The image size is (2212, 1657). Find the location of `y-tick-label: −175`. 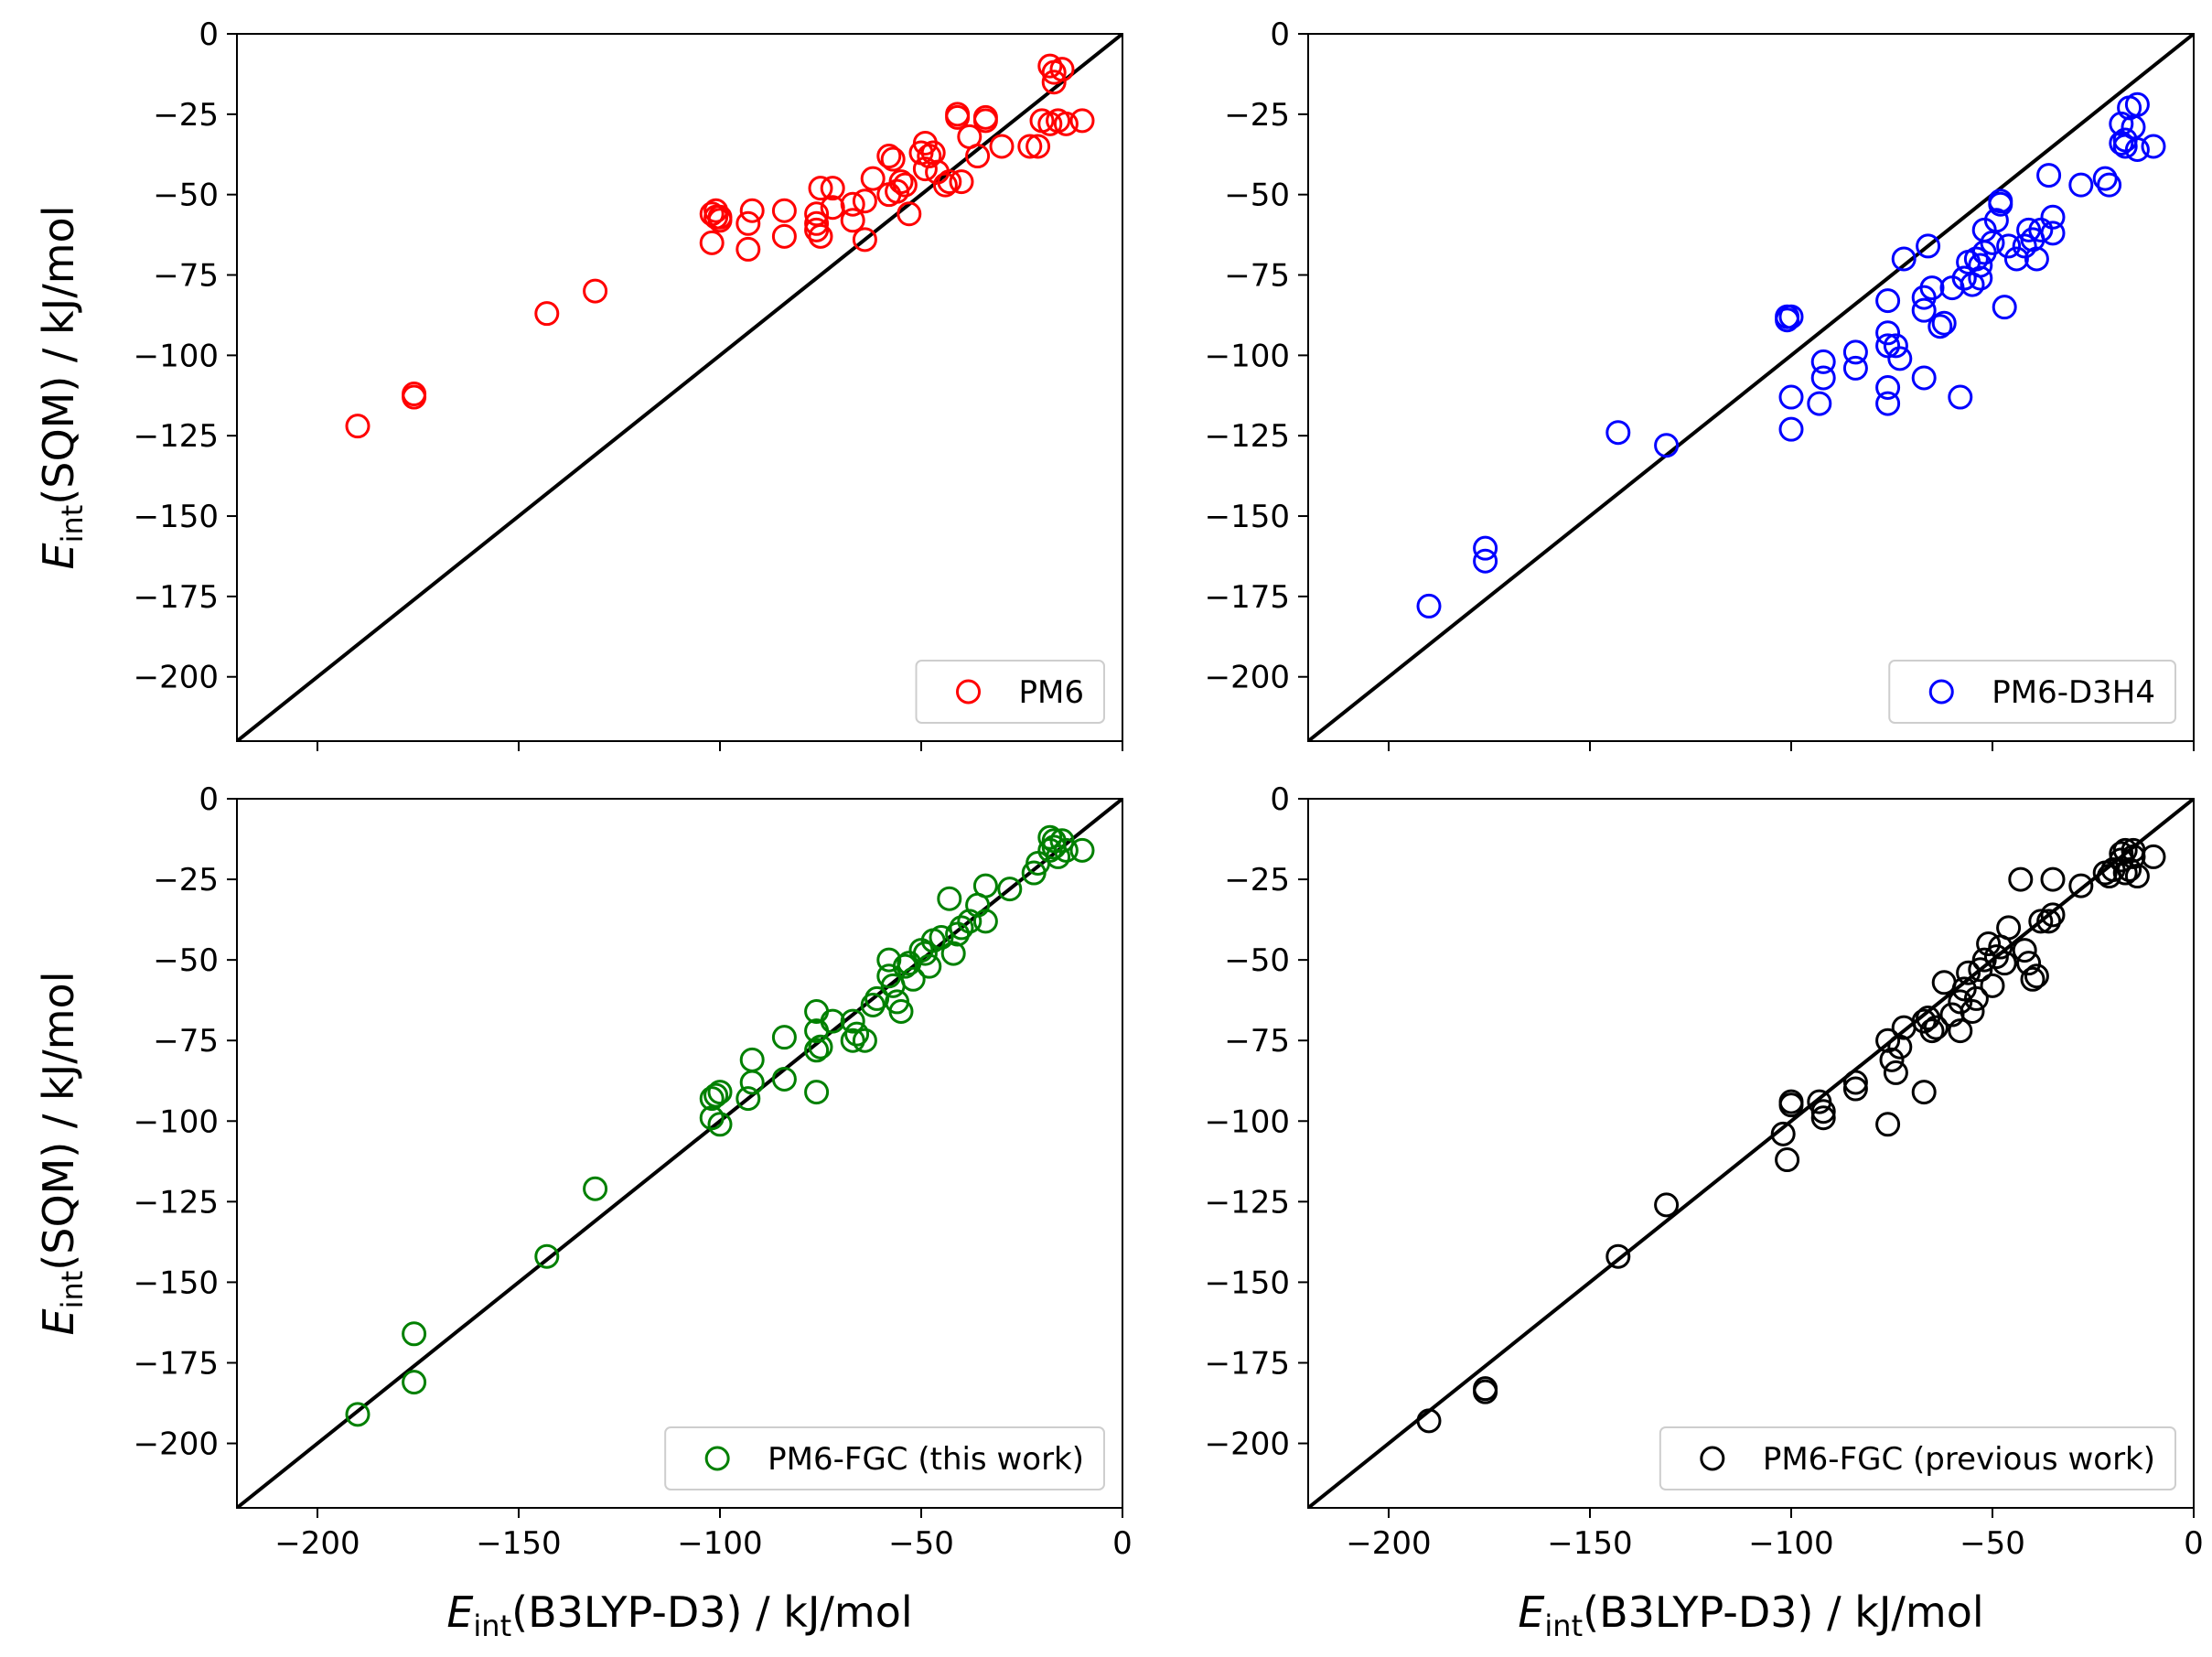

y-tick-label: −175 is located at coordinates (1247, 1363).